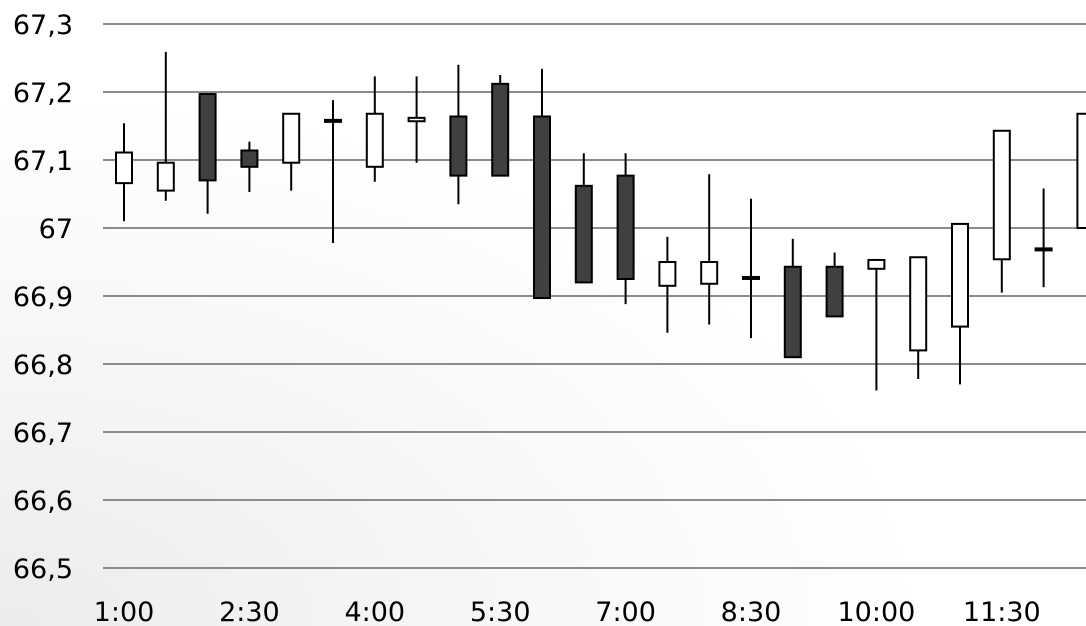 The image size is (1086, 626). I want to click on x-axis-tick-labels: 1:00 2:30 4:00 5:30 7:00 8:30 10:00 11:30, so click(567, 611).